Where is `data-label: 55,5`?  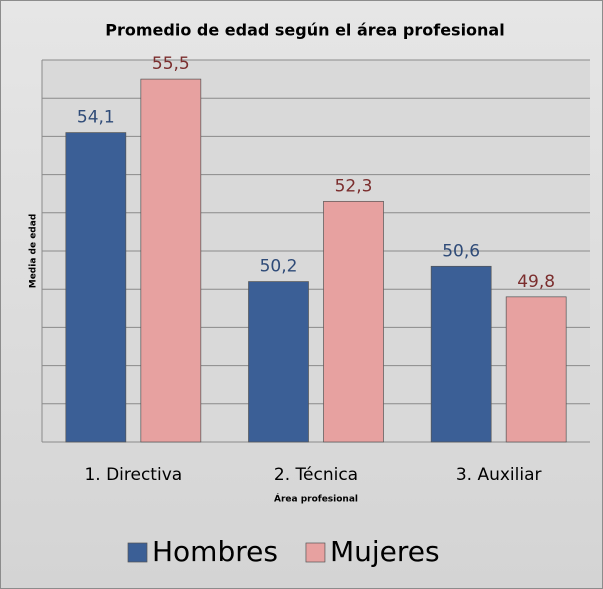 data-label: 55,5 is located at coordinates (171, 64).